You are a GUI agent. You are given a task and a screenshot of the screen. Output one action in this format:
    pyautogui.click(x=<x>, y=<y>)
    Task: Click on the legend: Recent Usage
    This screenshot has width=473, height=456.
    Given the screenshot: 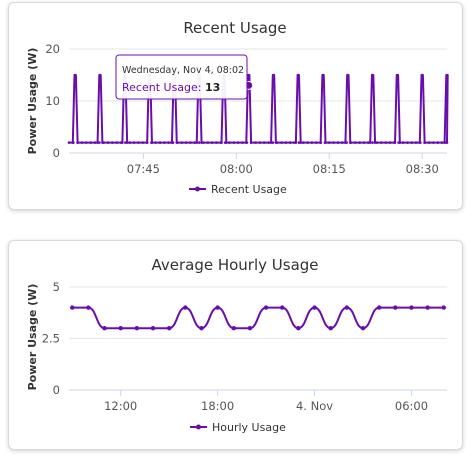 What is the action you would take?
    pyautogui.click(x=238, y=189)
    